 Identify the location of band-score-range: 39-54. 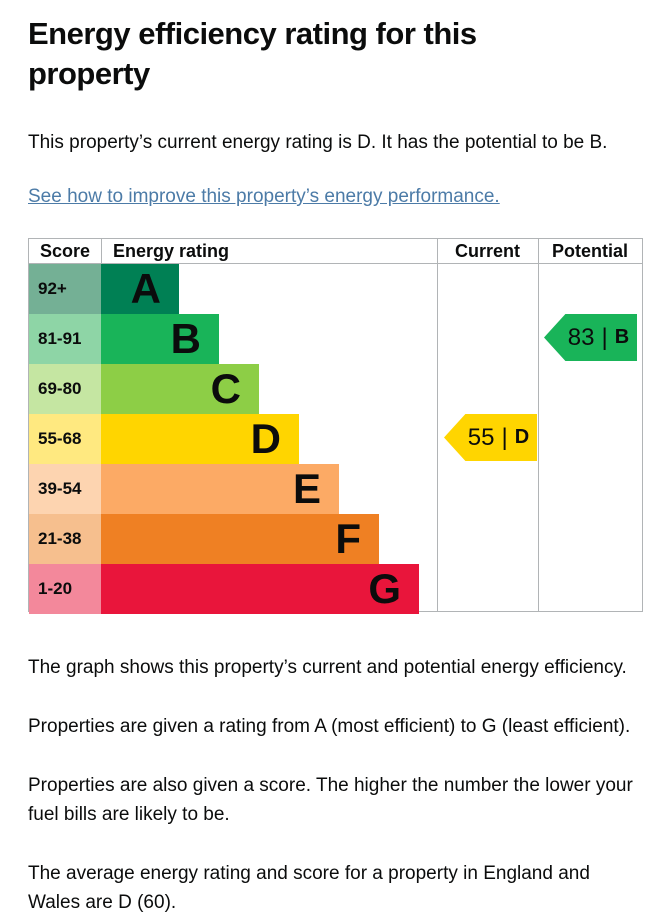
(65, 489).